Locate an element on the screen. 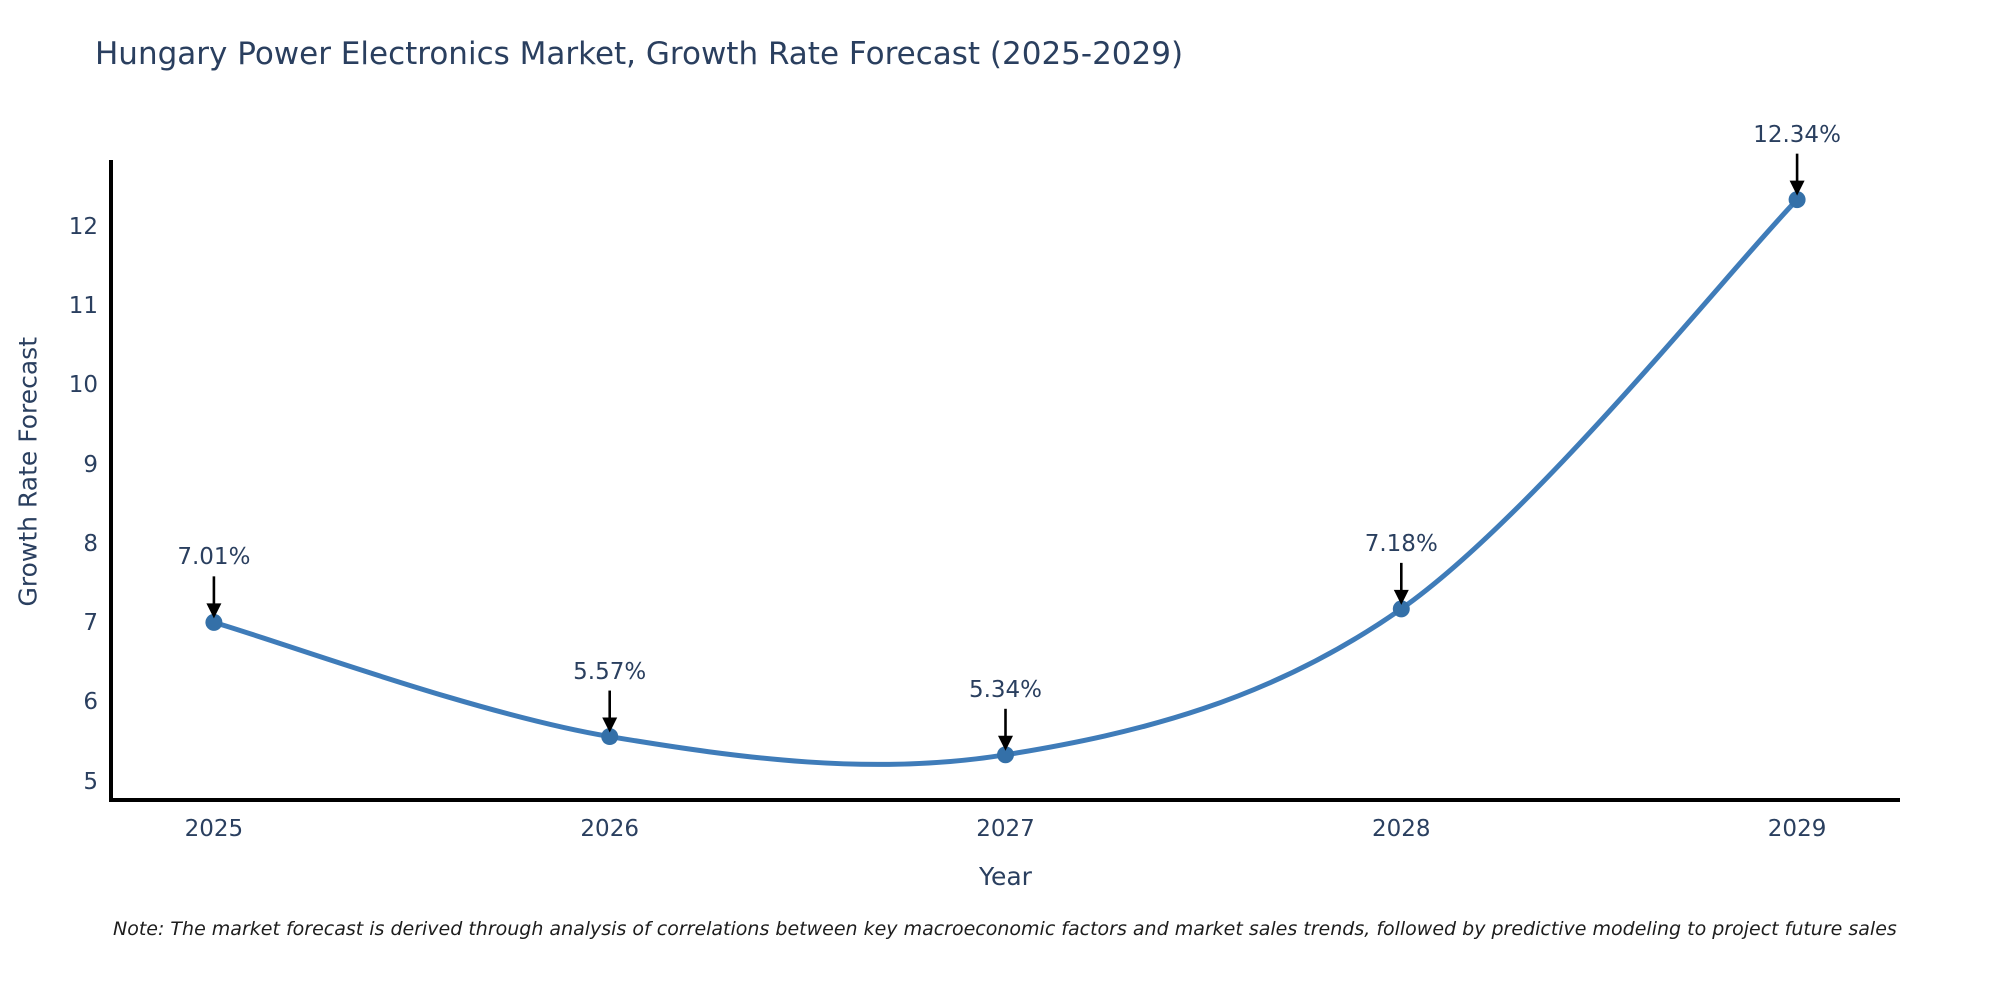 This screenshot has width=2000, height=1000. y-tick-label: 12 is located at coordinates (83, 226).